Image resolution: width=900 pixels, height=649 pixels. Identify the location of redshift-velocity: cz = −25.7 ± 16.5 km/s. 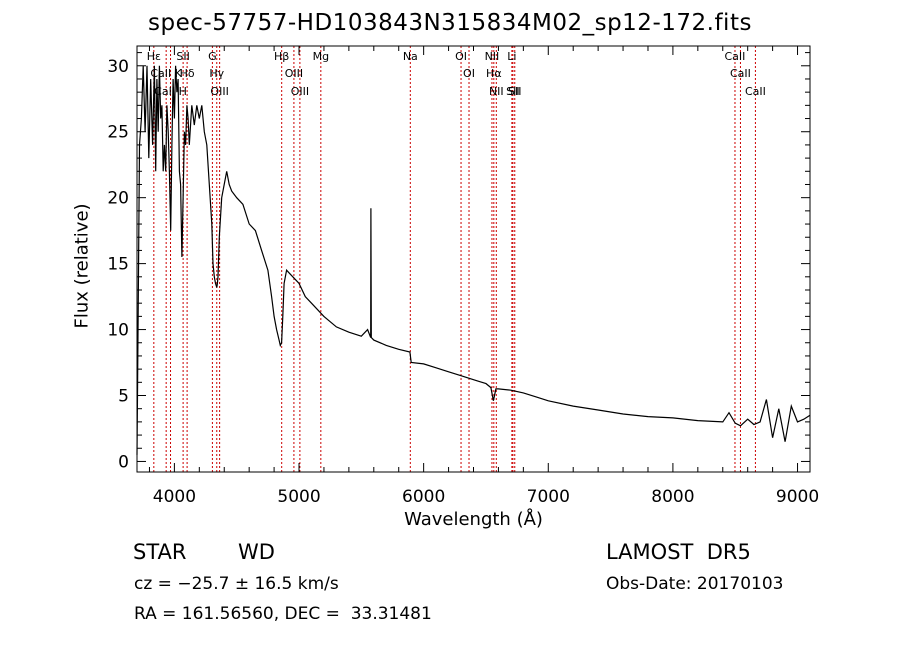
(236, 584).